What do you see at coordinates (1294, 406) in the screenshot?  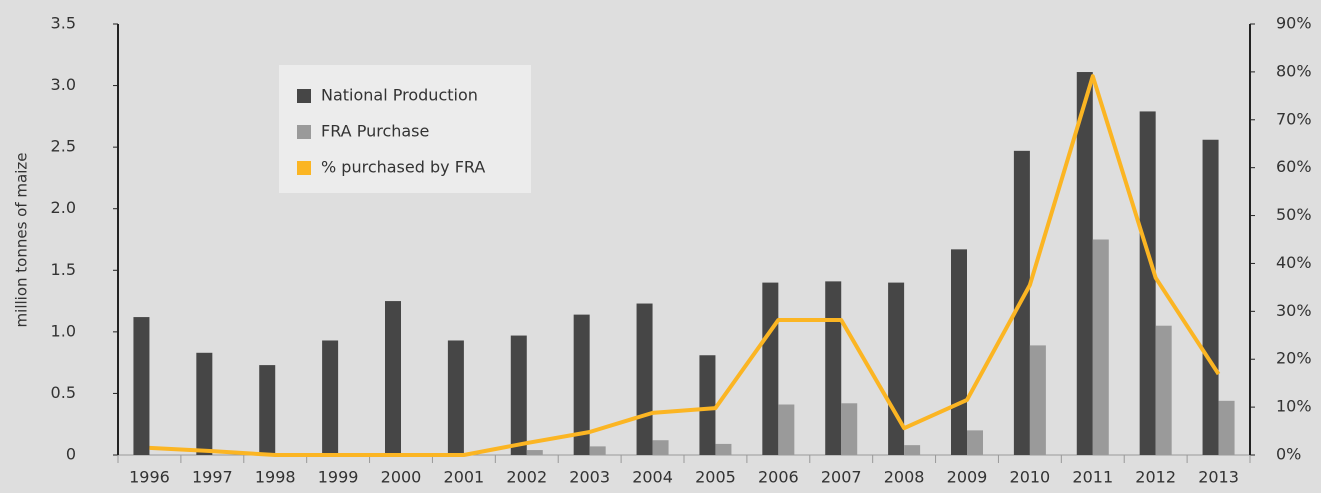 I see `y2-tick-label: 10%` at bounding box center [1294, 406].